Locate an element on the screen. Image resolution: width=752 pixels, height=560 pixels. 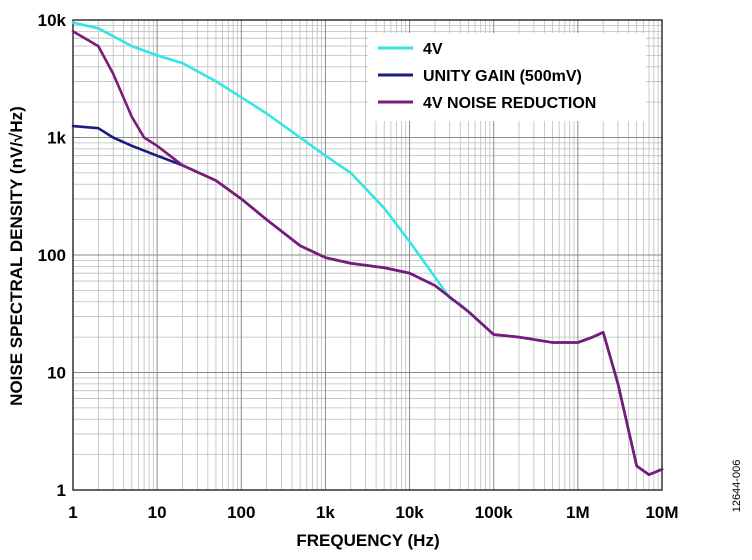
x-tick-label: 100k is located at coordinates (494, 512).